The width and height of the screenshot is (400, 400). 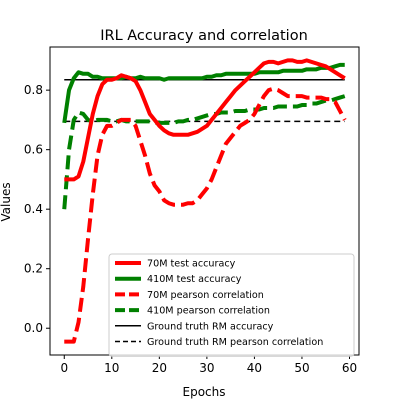 I want to click on x-tick-label: 40, so click(x=254, y=368).